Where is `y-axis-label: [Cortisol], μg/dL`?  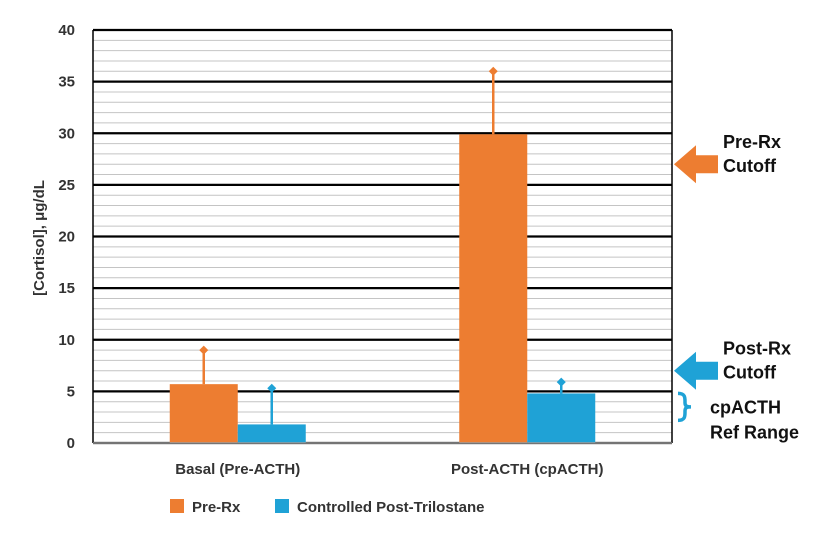
y-axis-label: [Cortisol], μg/dL is located at coordinates (39, 238).